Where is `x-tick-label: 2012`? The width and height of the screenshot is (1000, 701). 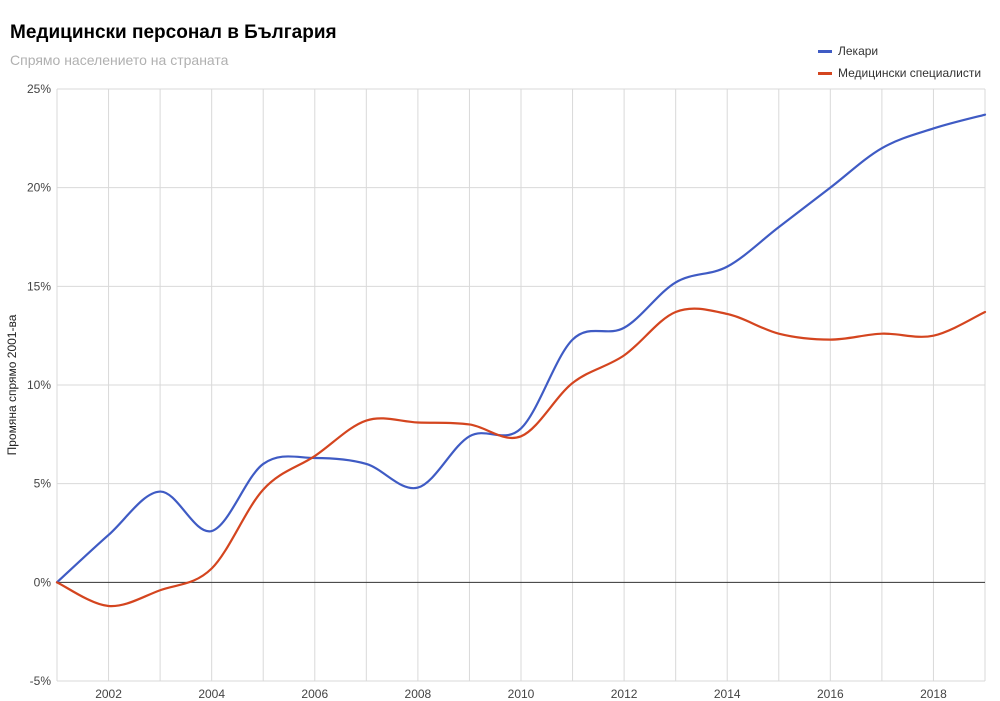 x-tick-label: 2012 is located at coordinates (624, 694).